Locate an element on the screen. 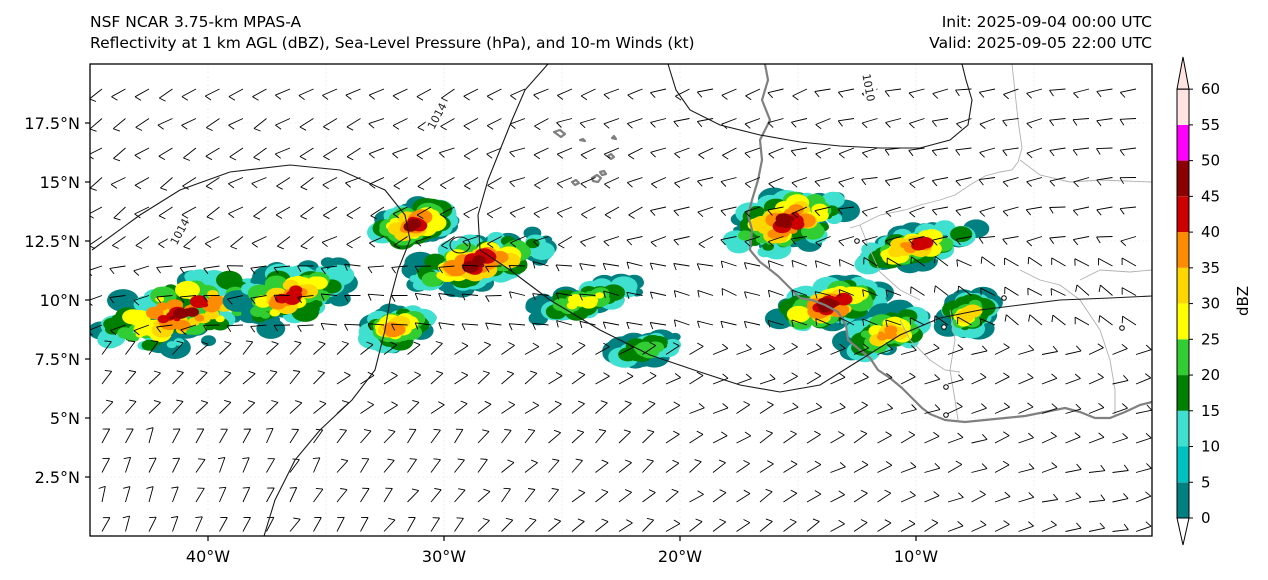 This screenshot has height=580, width=1268. border-sierraleone is located at coordinates (930, 346).